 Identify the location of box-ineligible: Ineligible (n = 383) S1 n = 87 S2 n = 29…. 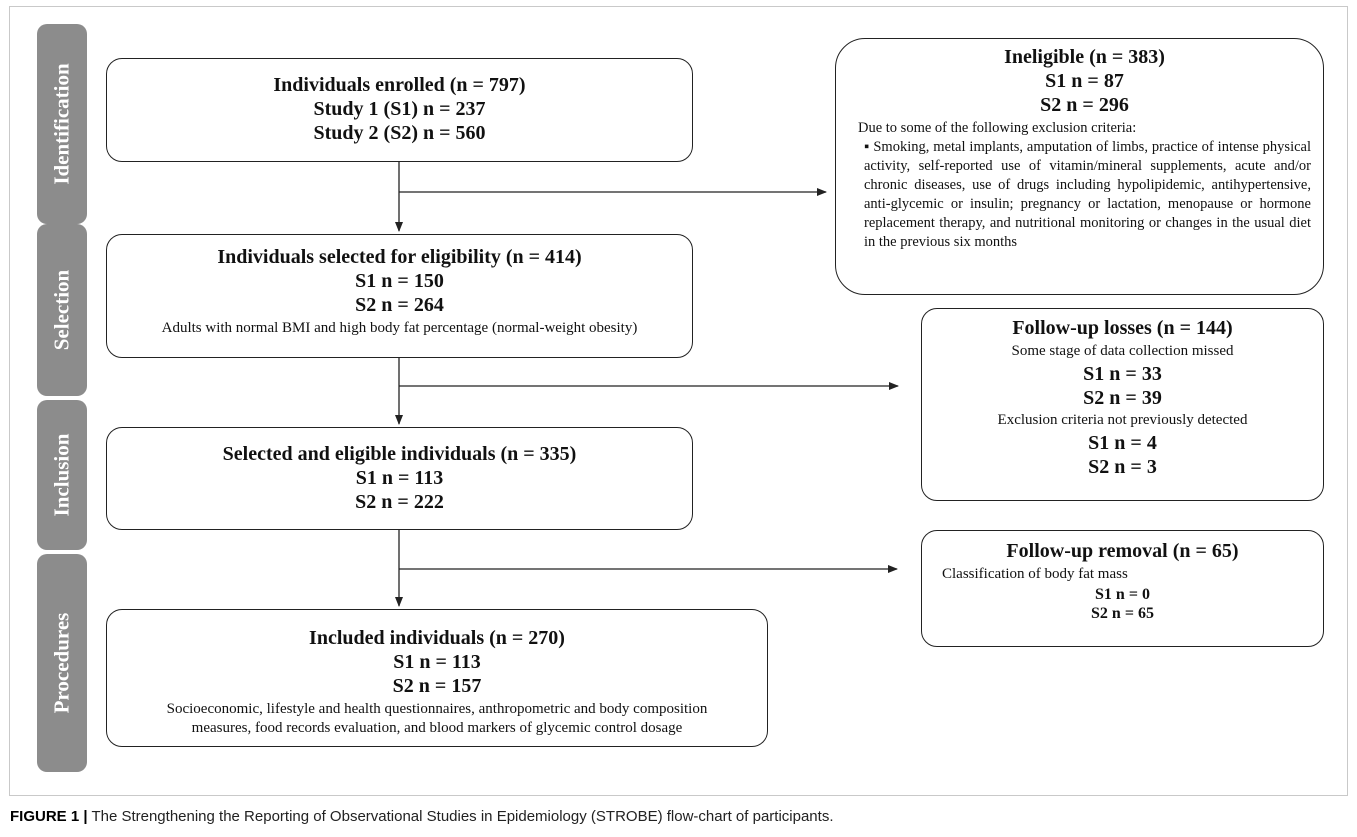
(1079, 166).